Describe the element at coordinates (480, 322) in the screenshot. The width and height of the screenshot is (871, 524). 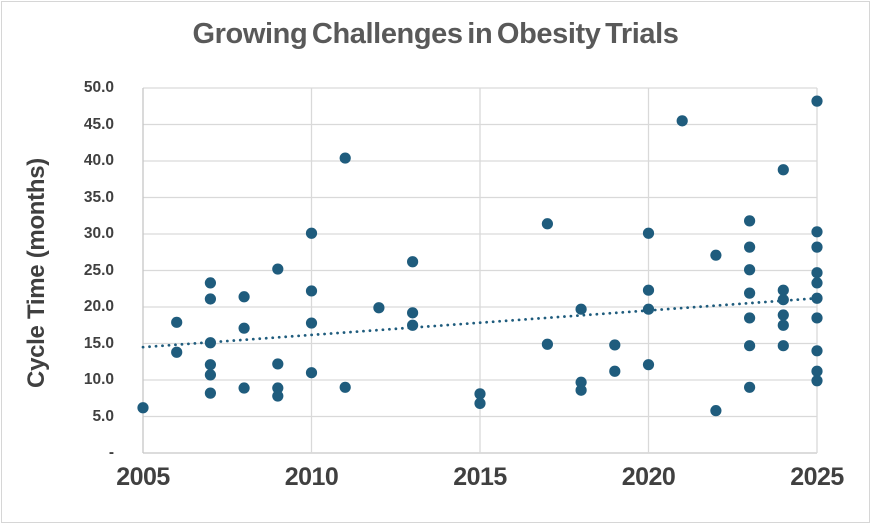
I see `trendline` at that location.